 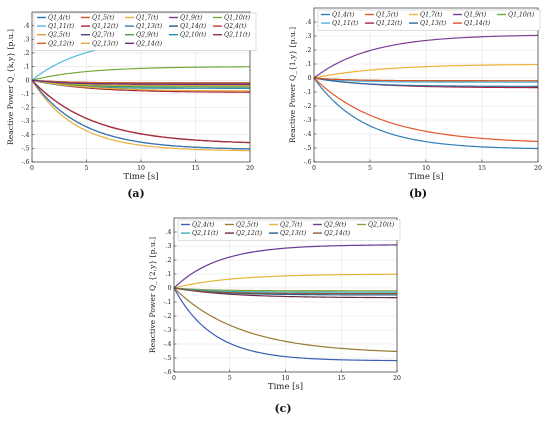 What do you see at coordinates (87, 168) in the screenshot?
I see `x-tick-label: 5` at bounding box center [87, 168].